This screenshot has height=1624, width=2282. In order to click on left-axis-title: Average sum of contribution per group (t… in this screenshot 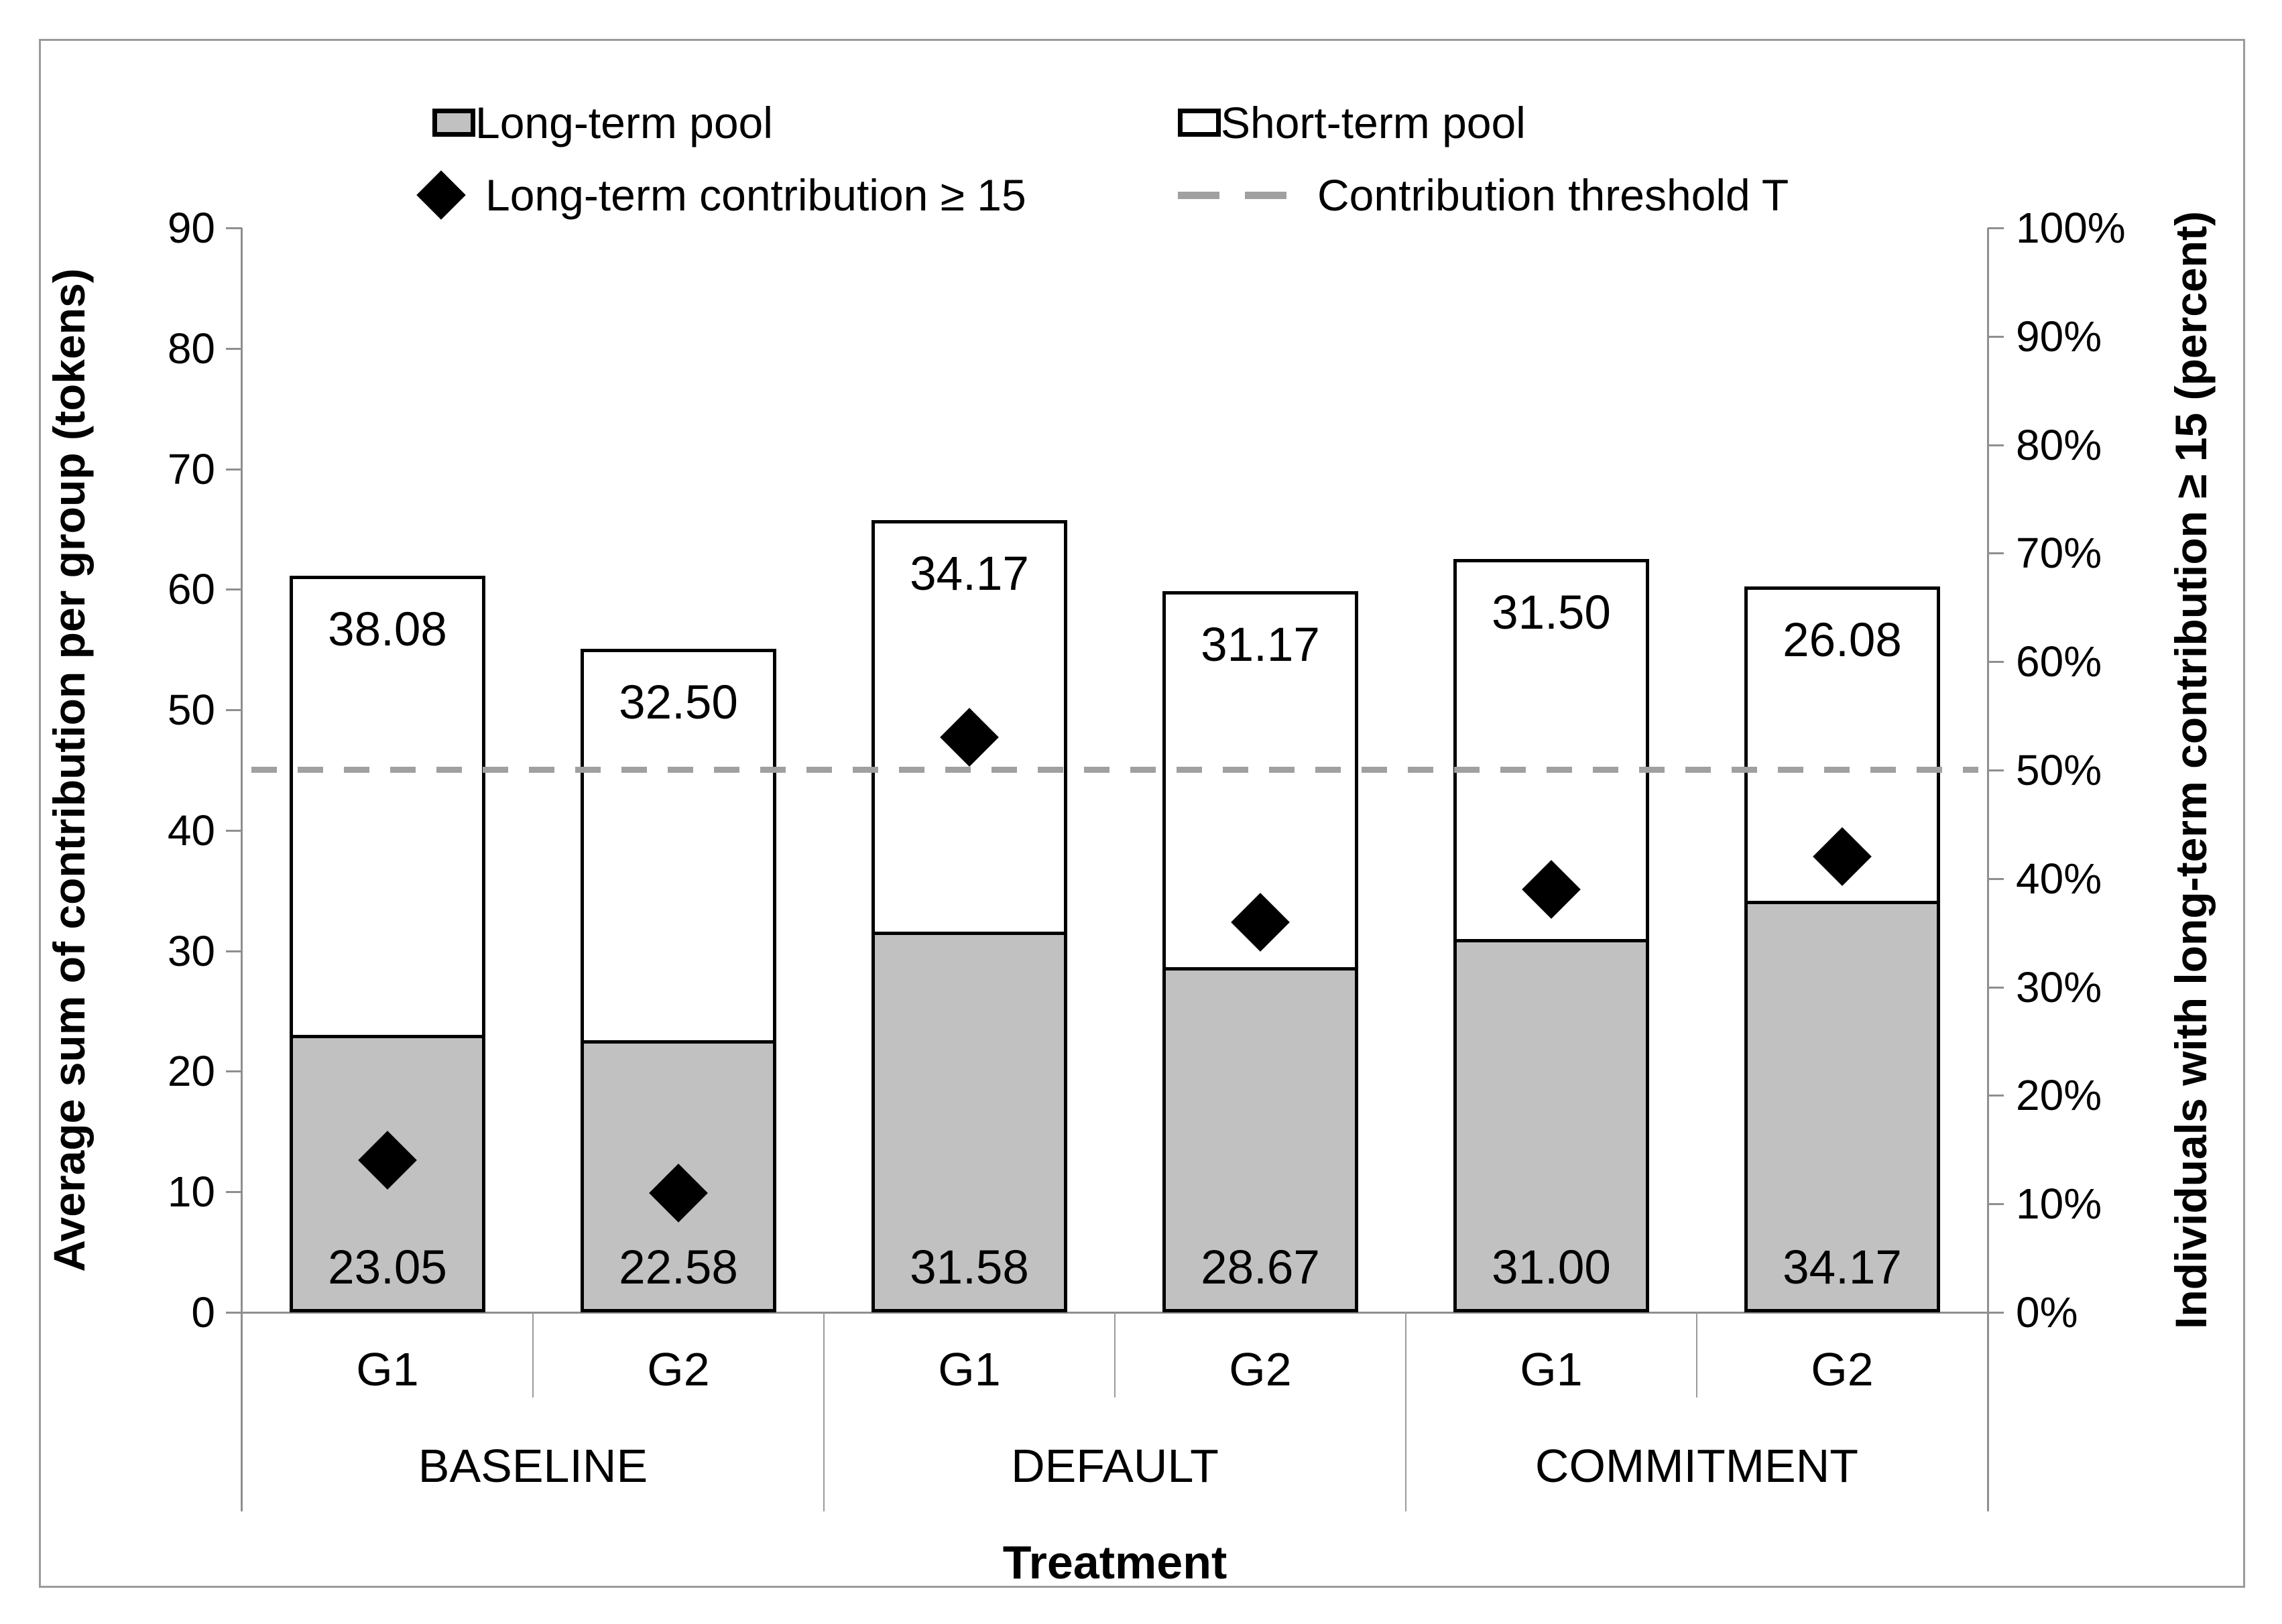, I will do `click(69, 770)`.